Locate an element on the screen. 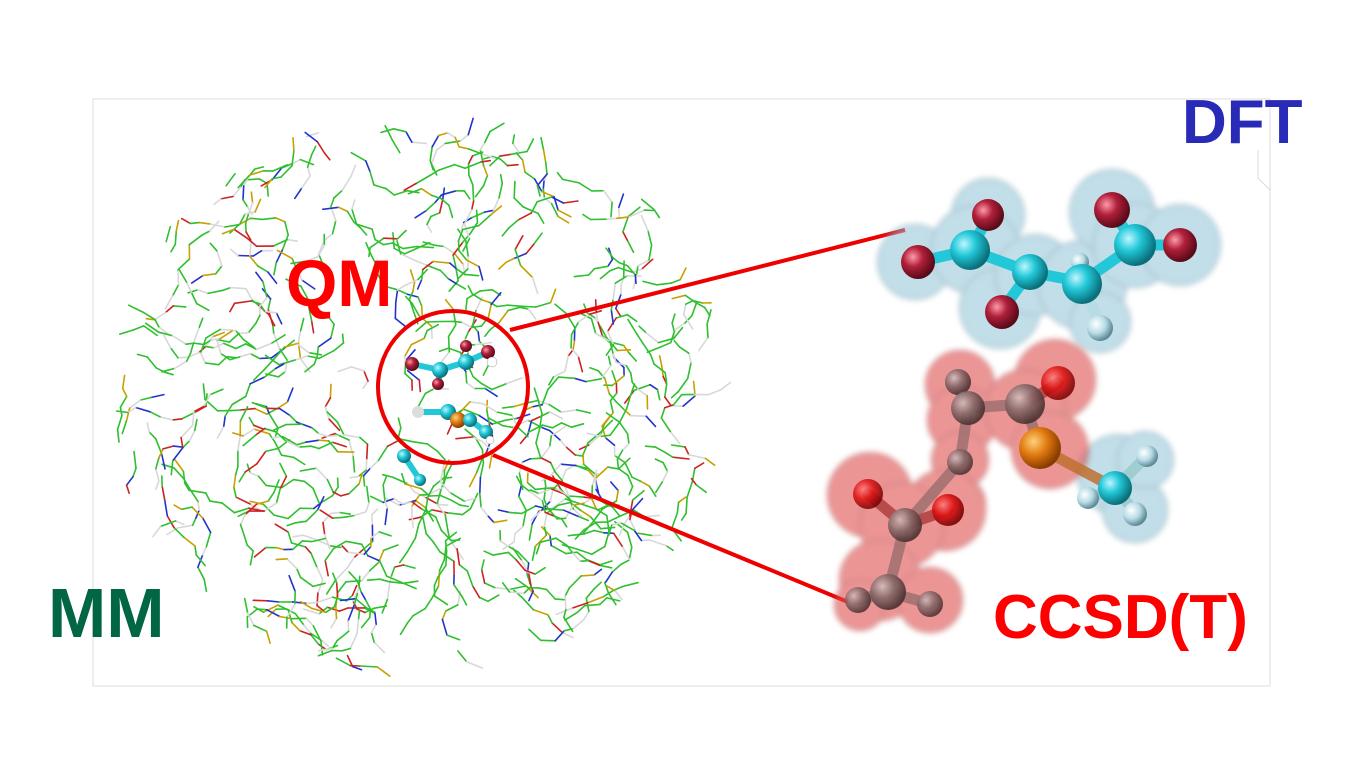 The width and height of the screenshot is (1354, 762). mm-label: MM is located at coordinates (106, 613).